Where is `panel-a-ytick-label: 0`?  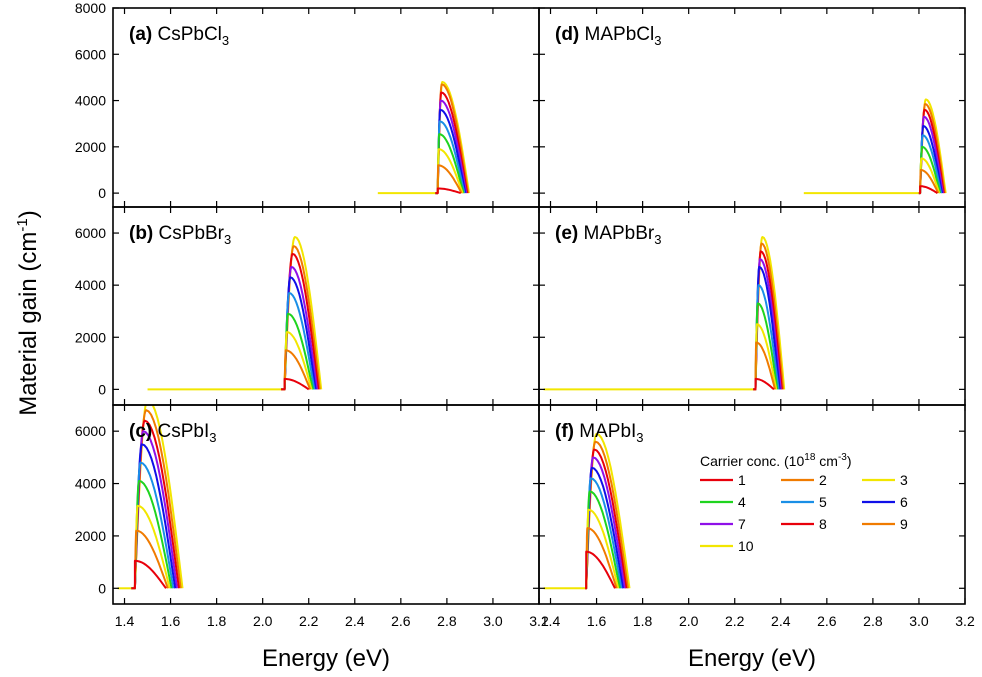
panel-a-ytick-label: 0 is located at coordinates (102, 193).